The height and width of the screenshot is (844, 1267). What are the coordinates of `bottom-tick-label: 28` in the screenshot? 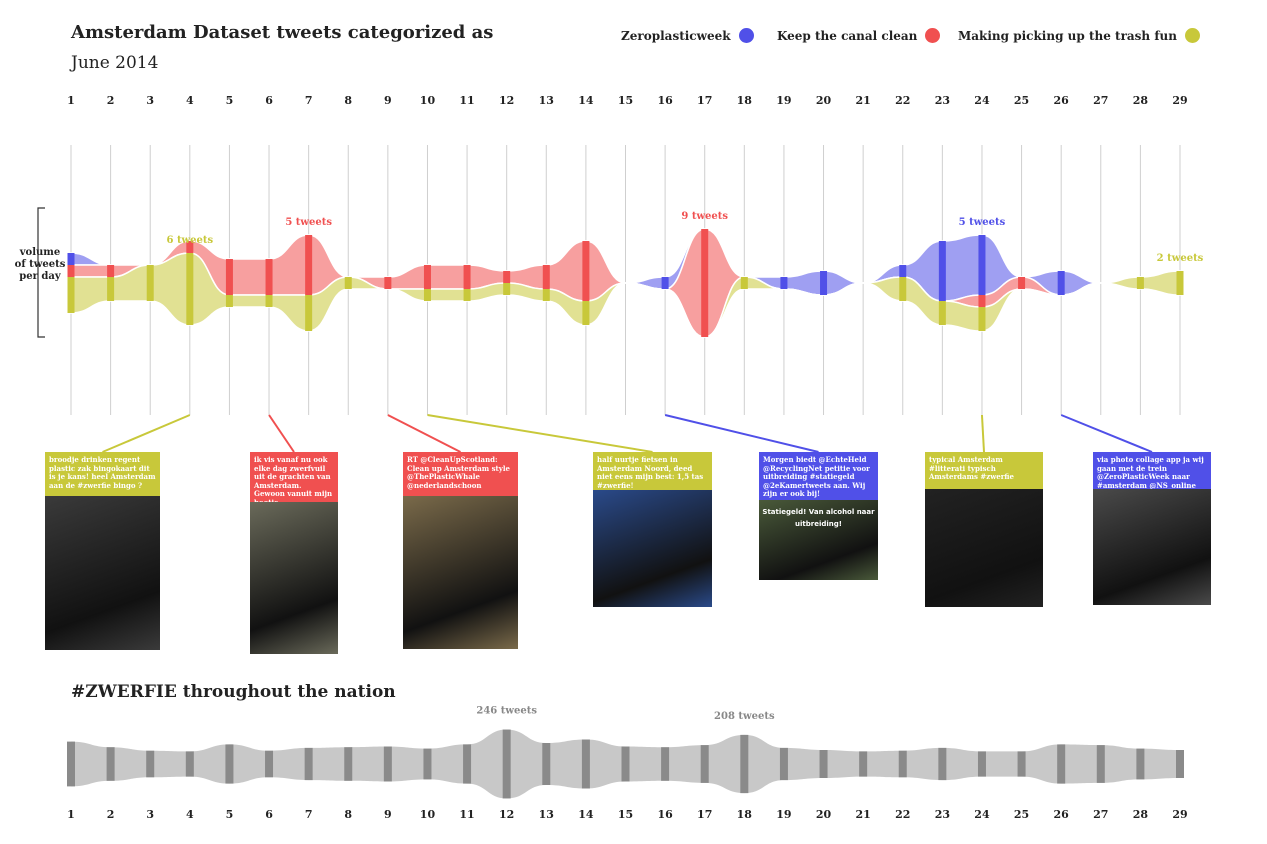 It's located at (1141, 814).